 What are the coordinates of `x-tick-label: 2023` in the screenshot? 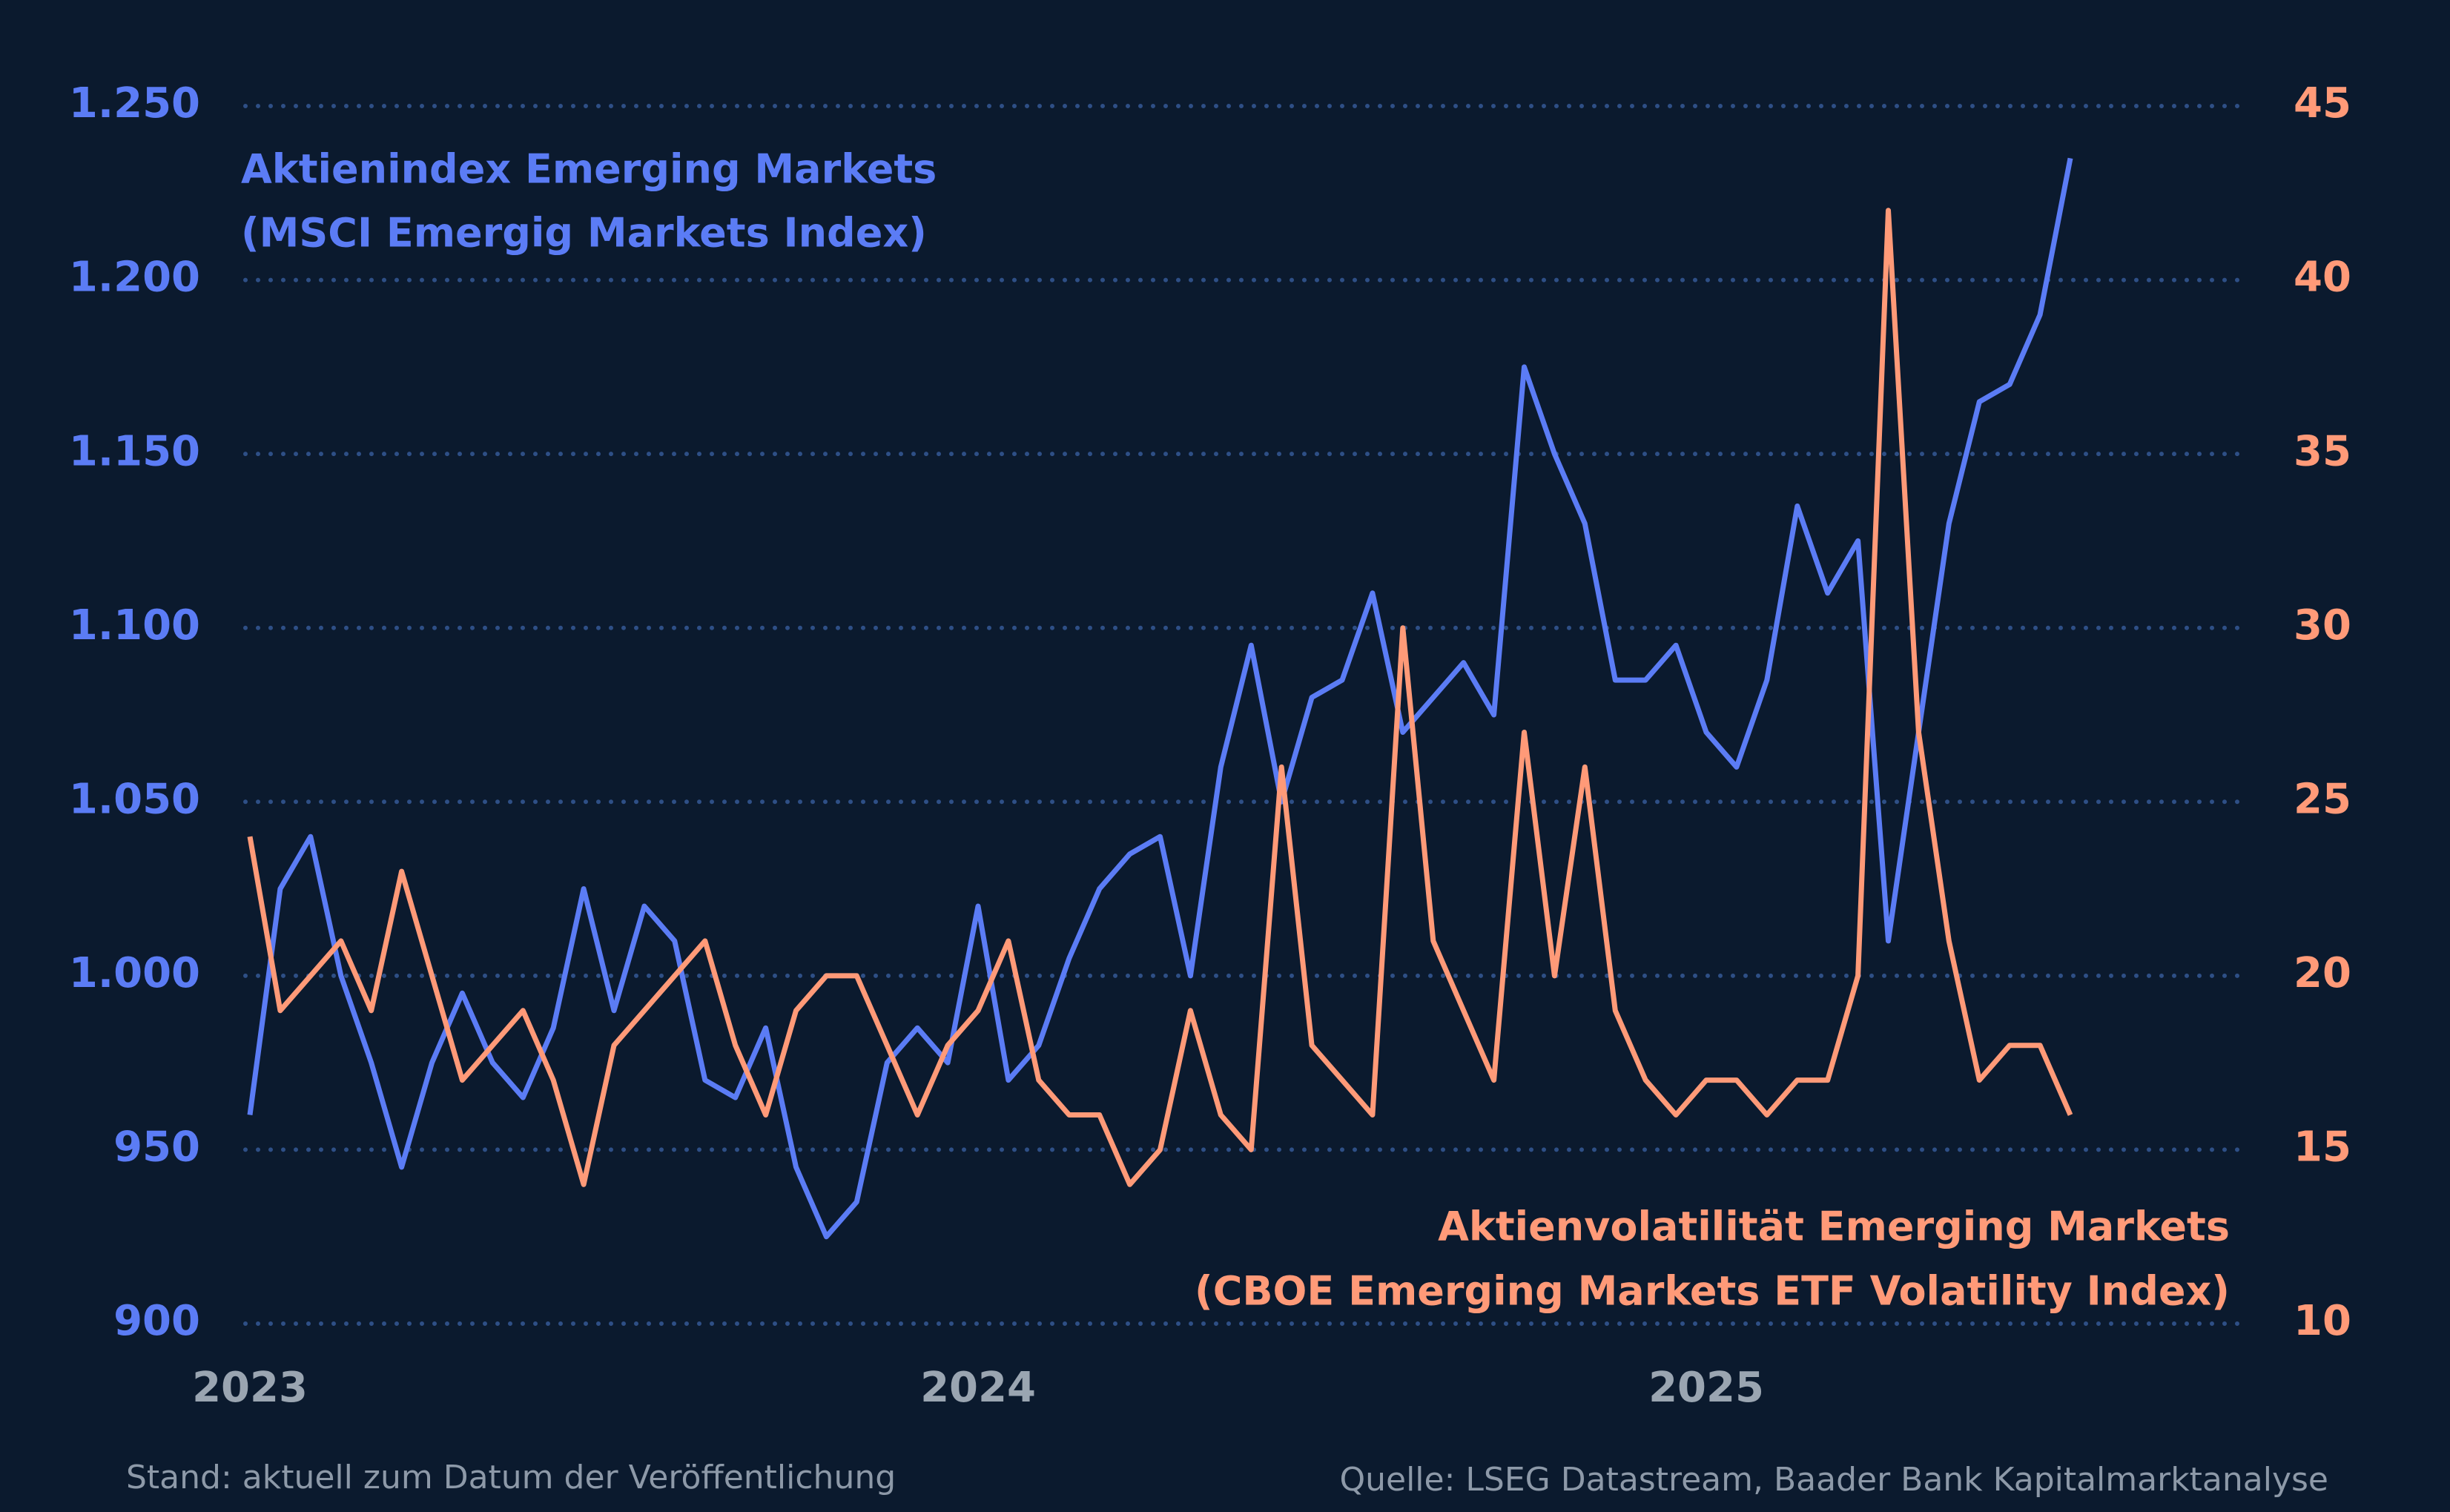 It's located at (250, 1388).